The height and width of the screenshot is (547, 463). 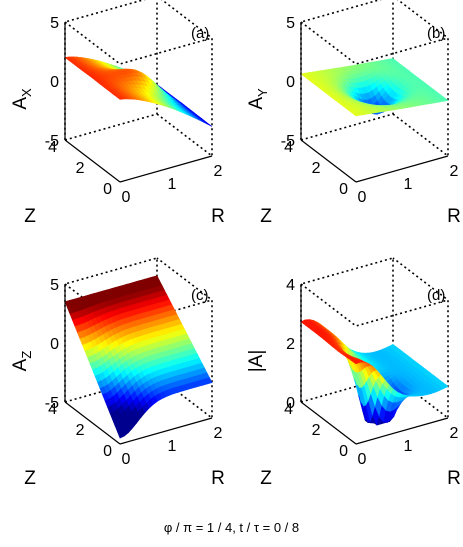 What do you see at coordinates (436, 295) in the screenshot?
I see `panel-tag: (d)` at bounding box center [436, 295].